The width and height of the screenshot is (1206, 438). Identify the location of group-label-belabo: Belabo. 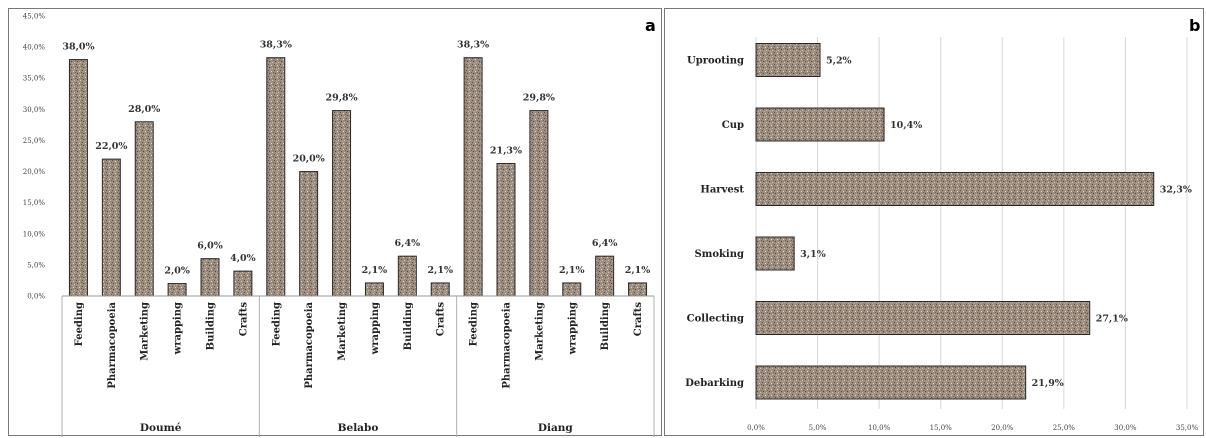
(358, 428).